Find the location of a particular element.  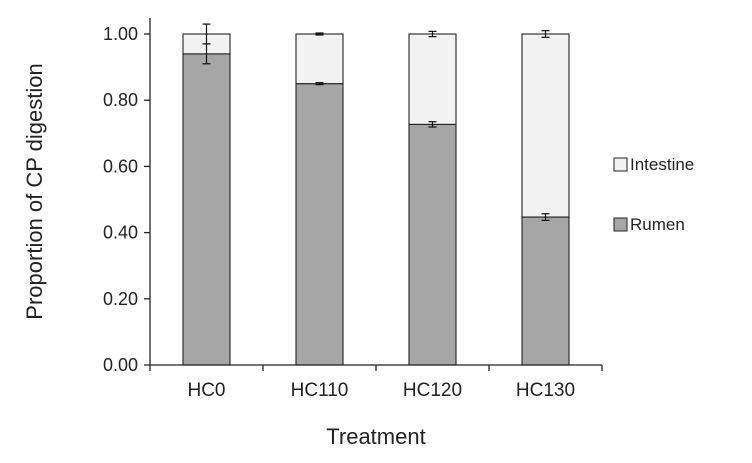

x-category-label: HC0 is located at coordinates (206, 390).